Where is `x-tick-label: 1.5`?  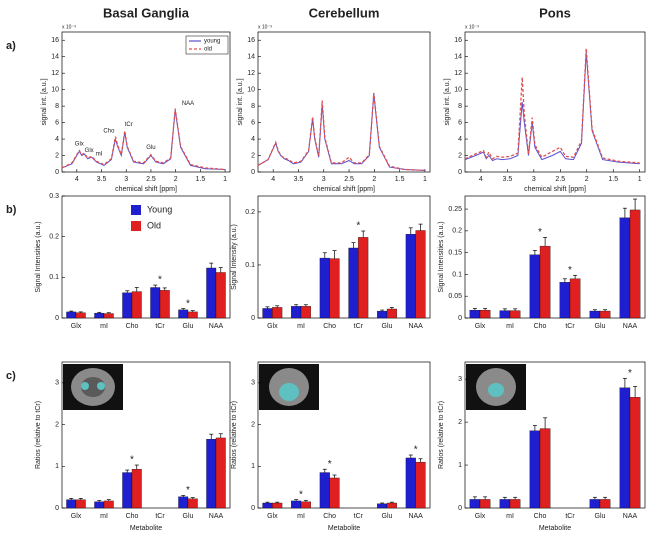
x-tick-label: 1.5 is located at coordinates (200, 179).